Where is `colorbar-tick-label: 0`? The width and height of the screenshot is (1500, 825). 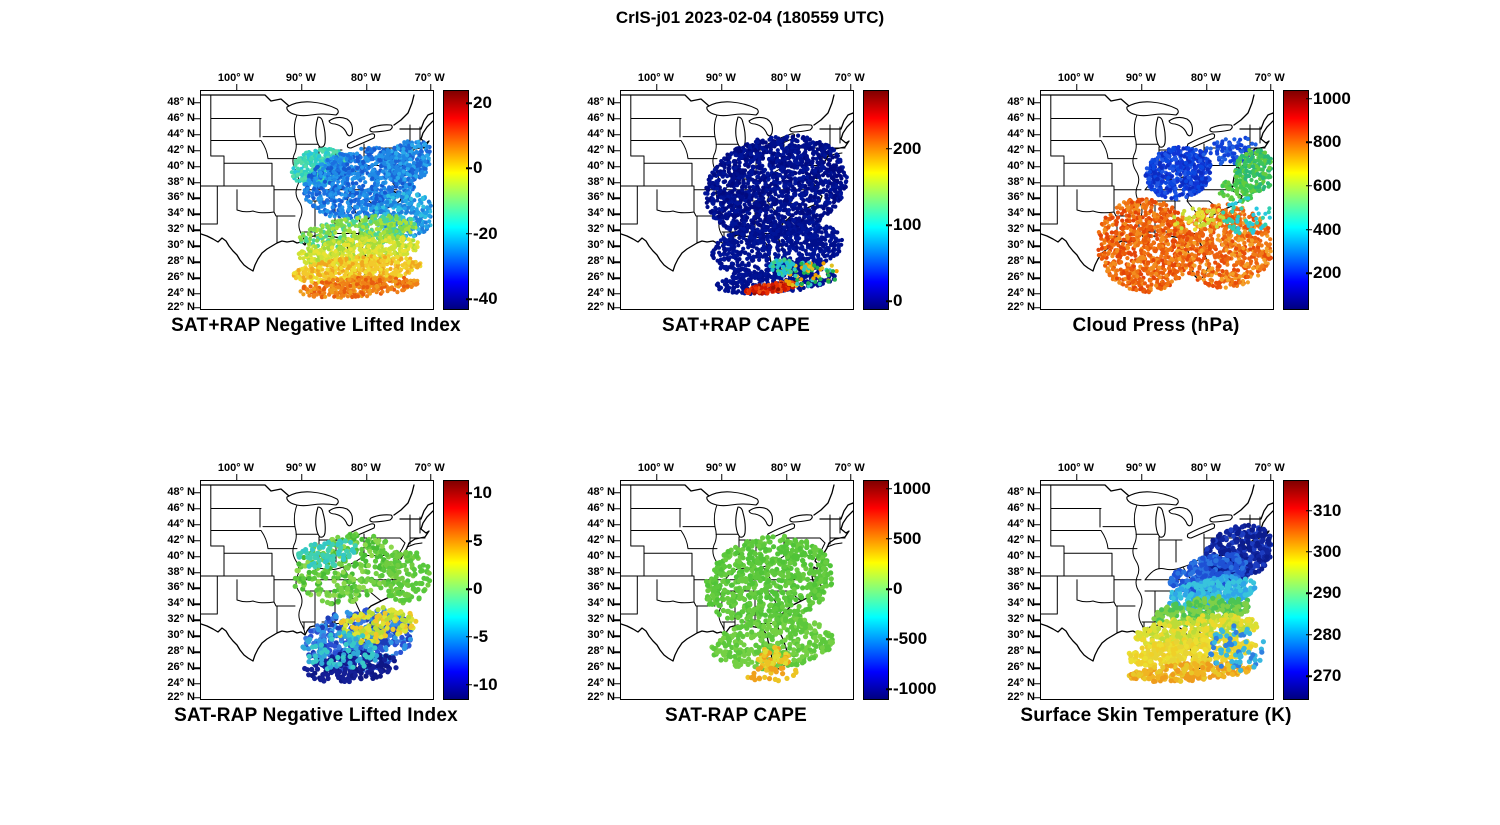 colorbar-tick-label: 0 is located at coordinates (478, 588).